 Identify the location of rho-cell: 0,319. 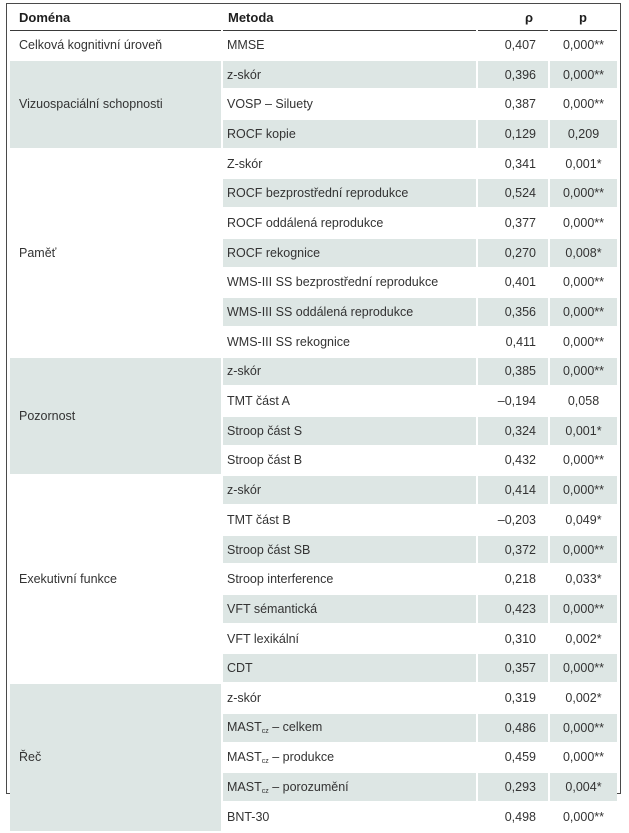
(512, 698).